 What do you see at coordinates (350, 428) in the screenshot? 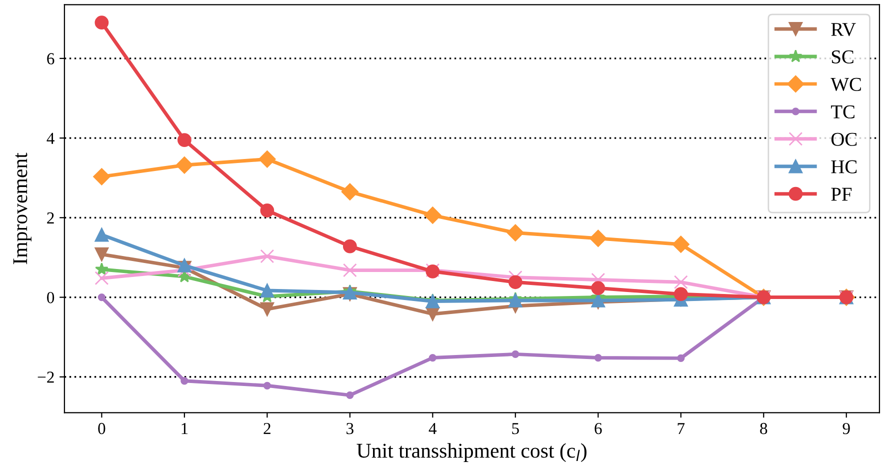
I see `x-tick-label: 3` at bounding box center [350, 428].